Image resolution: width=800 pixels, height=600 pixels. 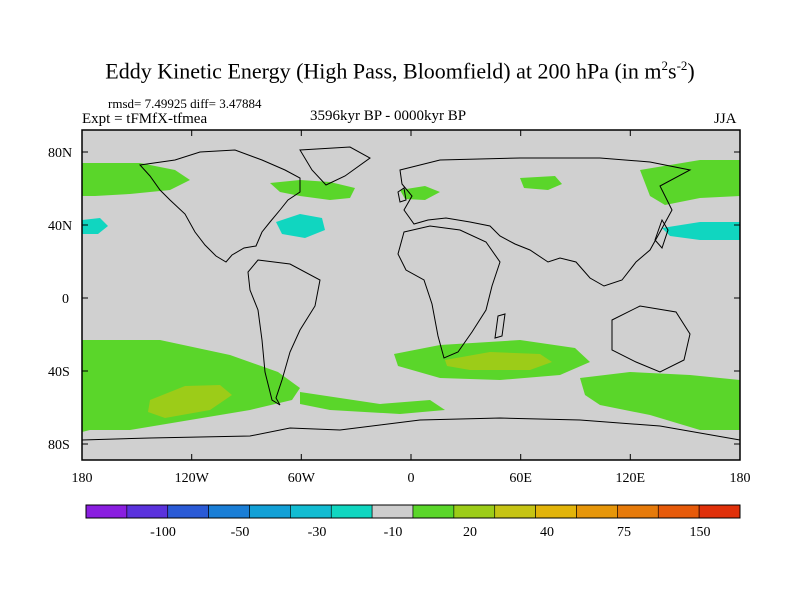 I want to click on contour-south-indian-east, so click(x=660, y=401).